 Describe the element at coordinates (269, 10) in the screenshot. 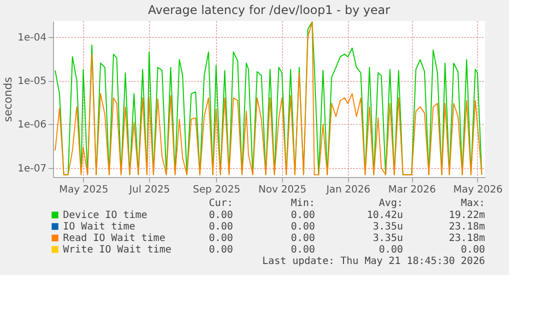

I see `chart-title: Average latency for /dev/loop1 - by year` at that location.